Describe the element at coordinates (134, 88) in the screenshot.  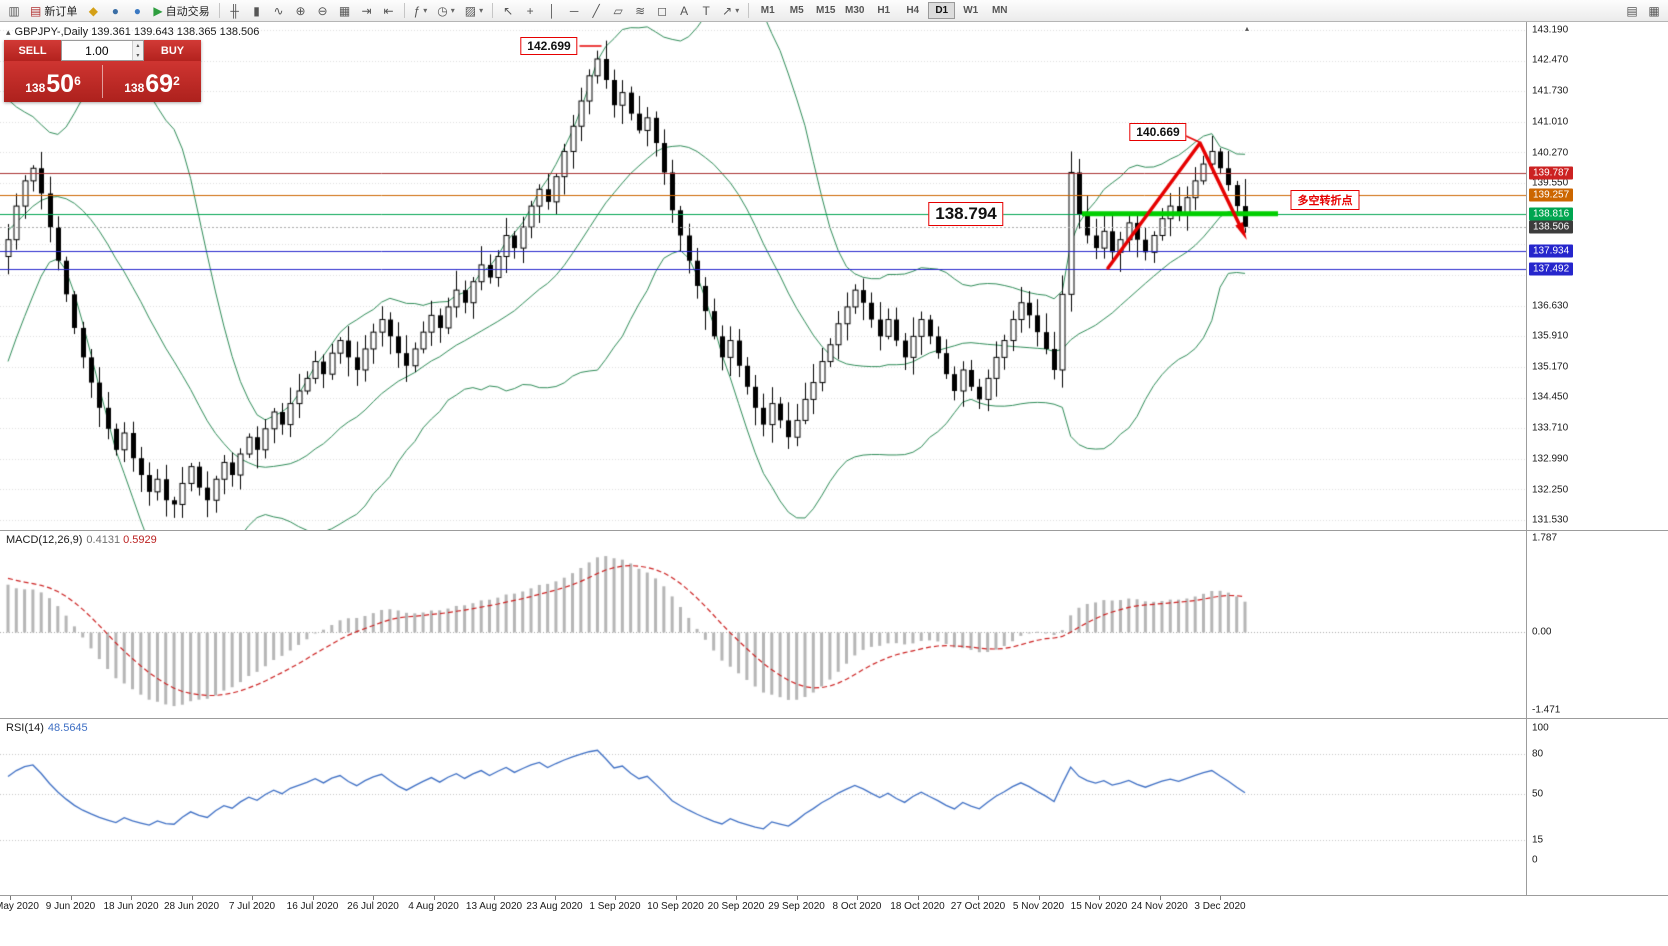
I see `buy-price-prefix: 138` at that location.